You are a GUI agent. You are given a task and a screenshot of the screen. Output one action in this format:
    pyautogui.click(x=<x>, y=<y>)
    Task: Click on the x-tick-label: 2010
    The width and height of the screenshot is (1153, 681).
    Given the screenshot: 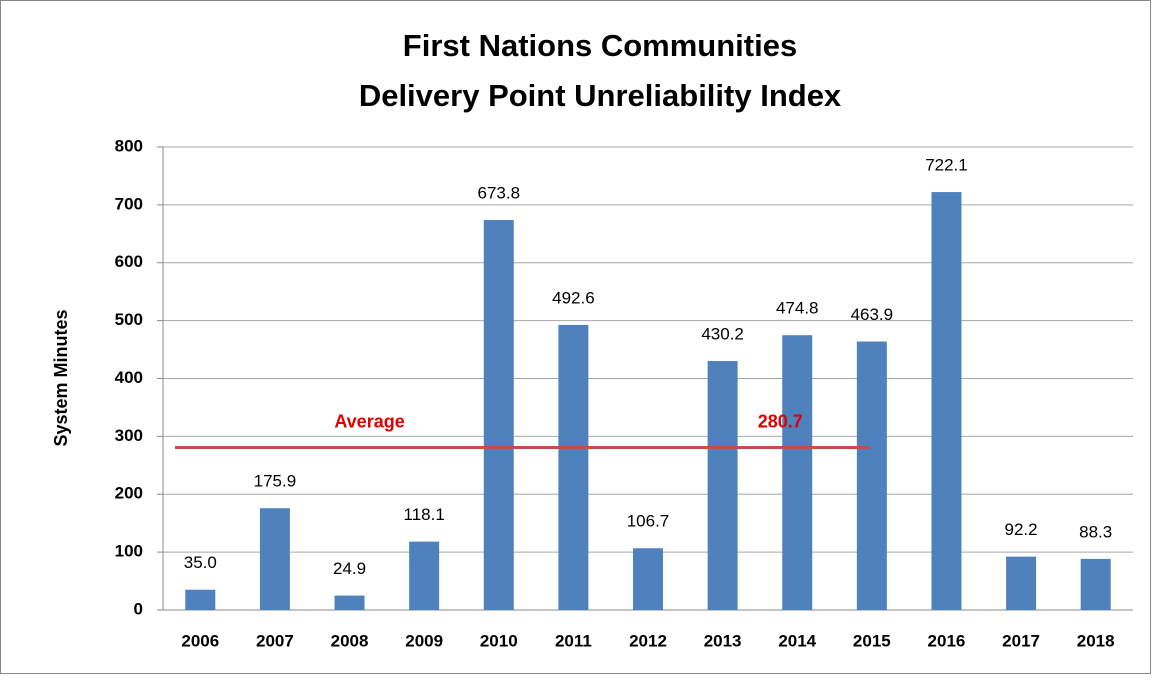 What is the action you would take?
    pyautogui.click(x=499, y=640)
    